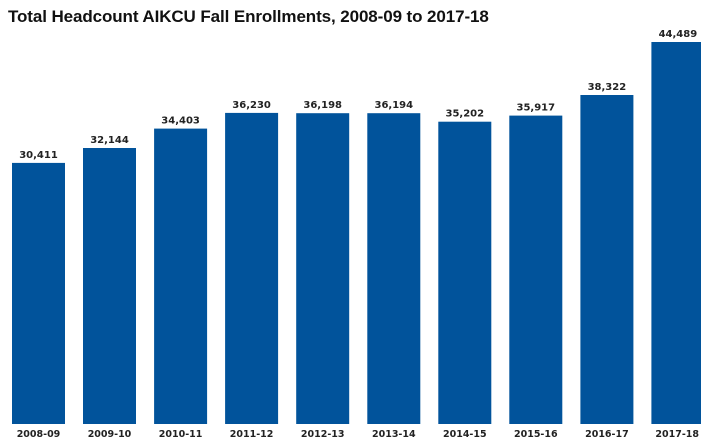 The image size is (701, 439). I want to click on x-tick-label: 2014-15, so click(465, 434).